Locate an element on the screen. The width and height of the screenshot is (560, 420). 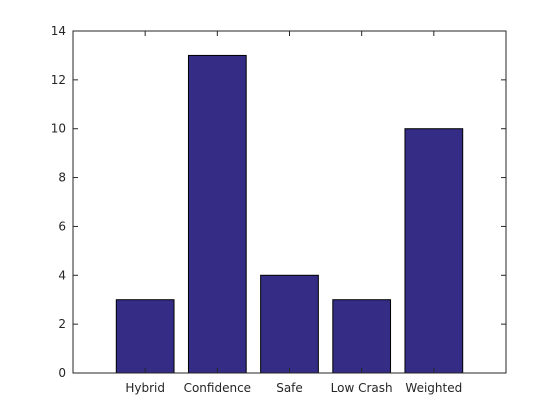
x-tick-label: Safe is located at coordinates (289, 388).